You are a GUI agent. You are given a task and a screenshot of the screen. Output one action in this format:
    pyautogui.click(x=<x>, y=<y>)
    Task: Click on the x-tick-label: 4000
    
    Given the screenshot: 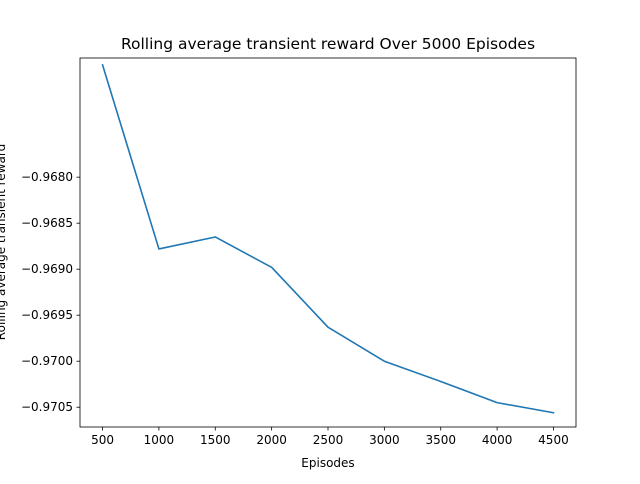 What is the action you would take?
    pyautogui.click(x=497, y=440)
    